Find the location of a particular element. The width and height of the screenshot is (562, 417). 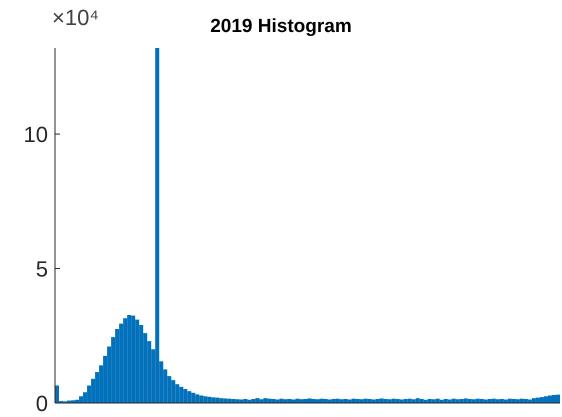

y-tick-label: 0 is located at coordinates (42, 403).